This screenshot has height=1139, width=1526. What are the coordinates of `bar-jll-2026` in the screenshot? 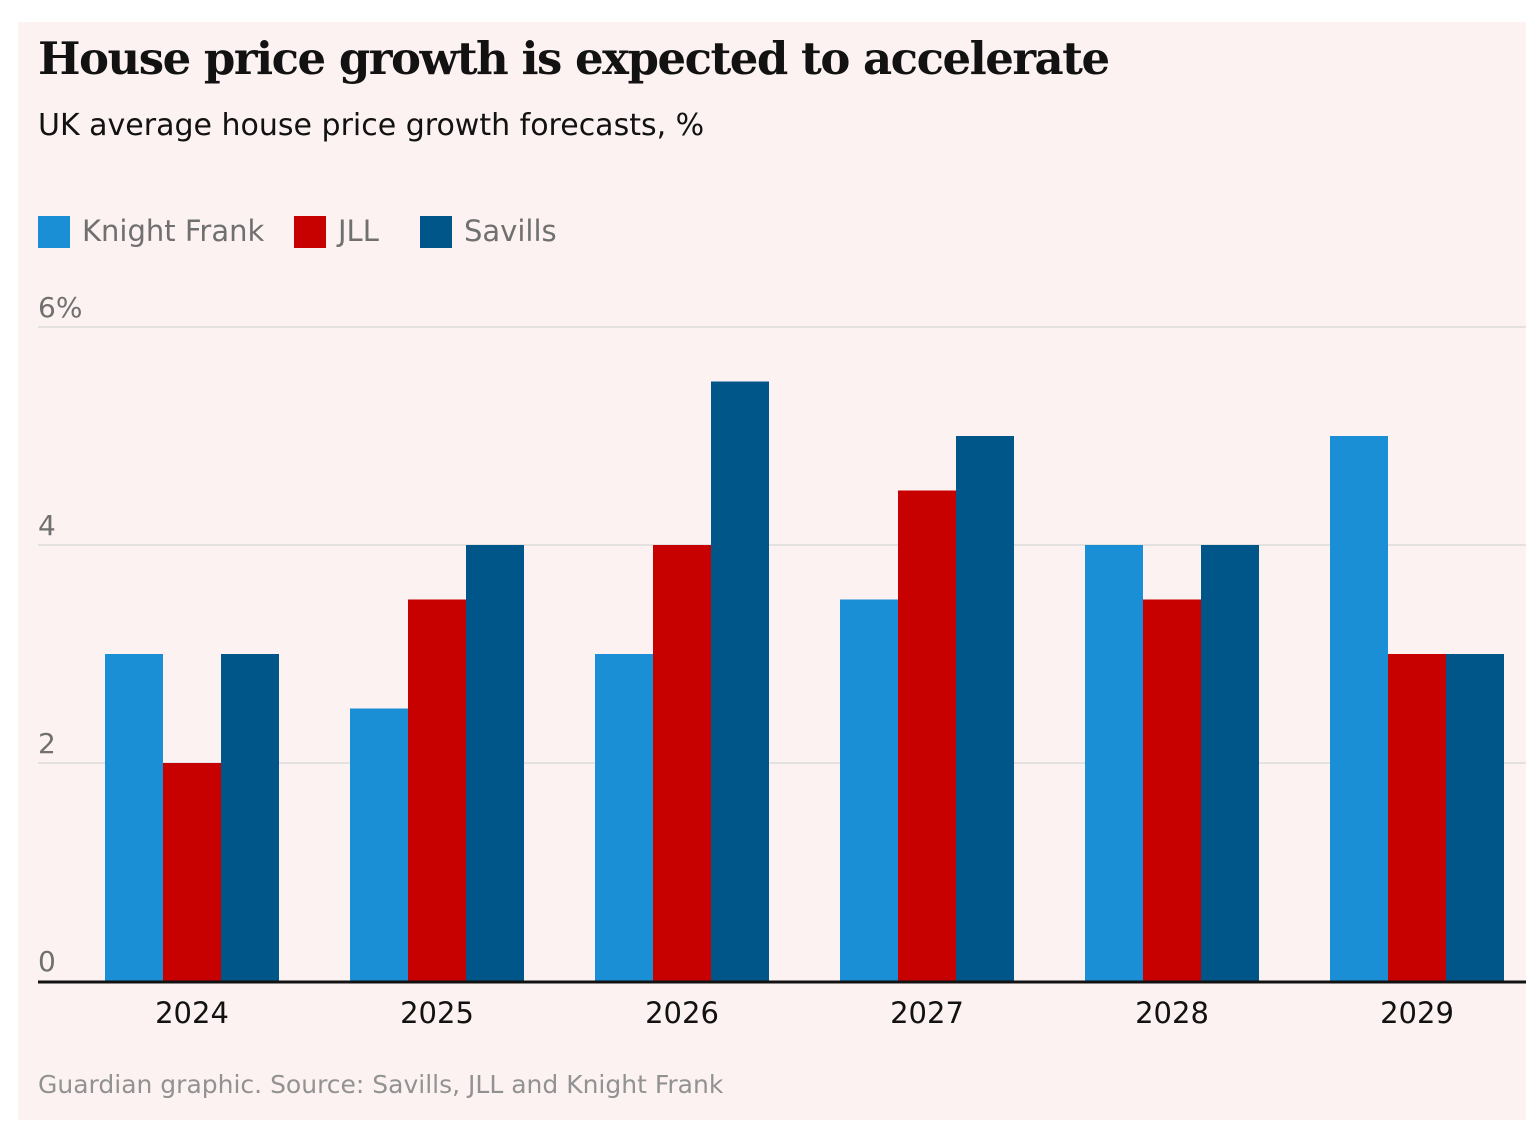 It's located at (682, 763).